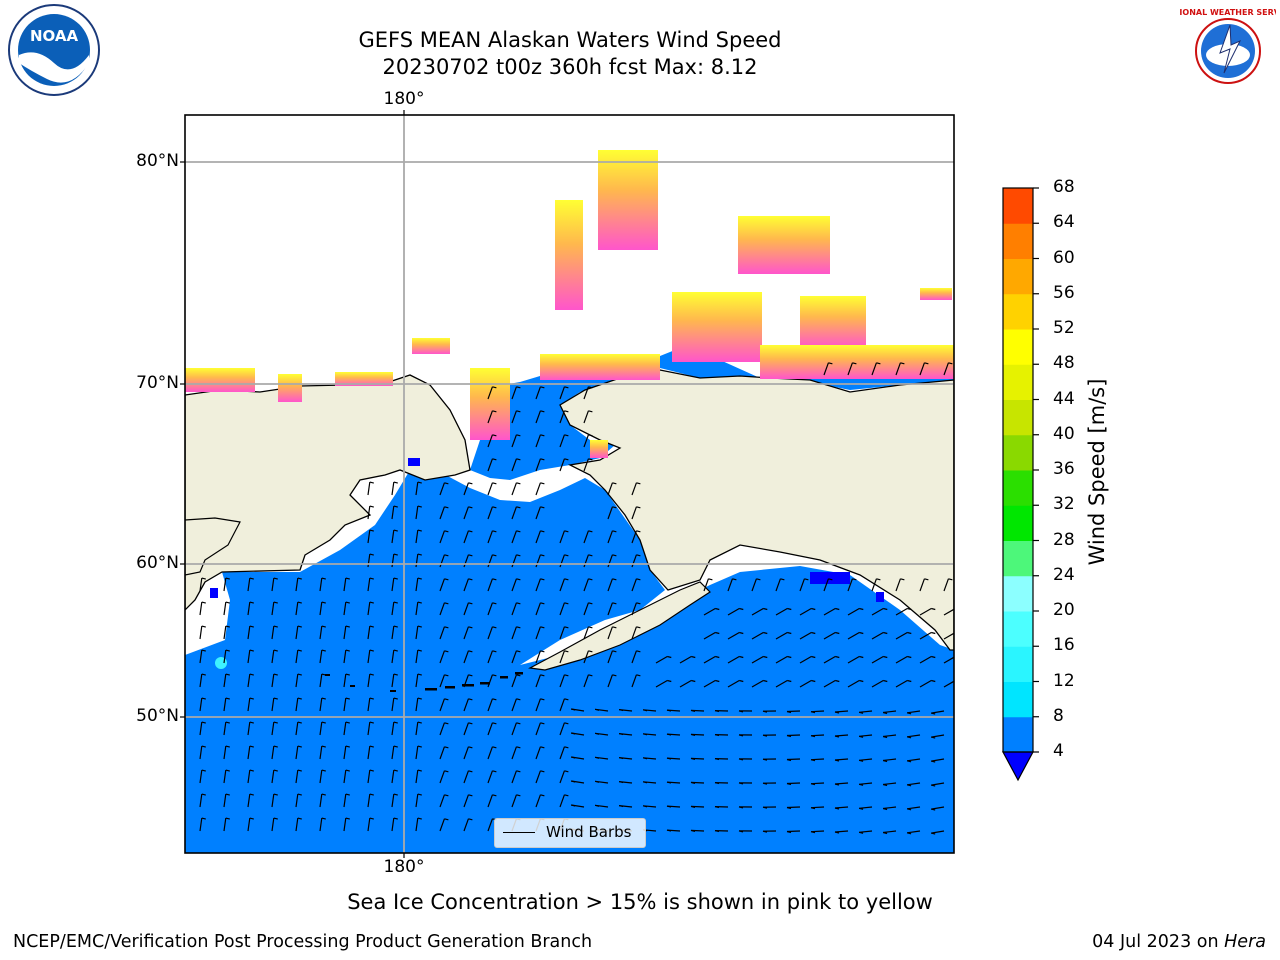  Describe the element at coordinates (54, 36) in the screenshot. I see `noaa-logo-text: NOAA` at that location.